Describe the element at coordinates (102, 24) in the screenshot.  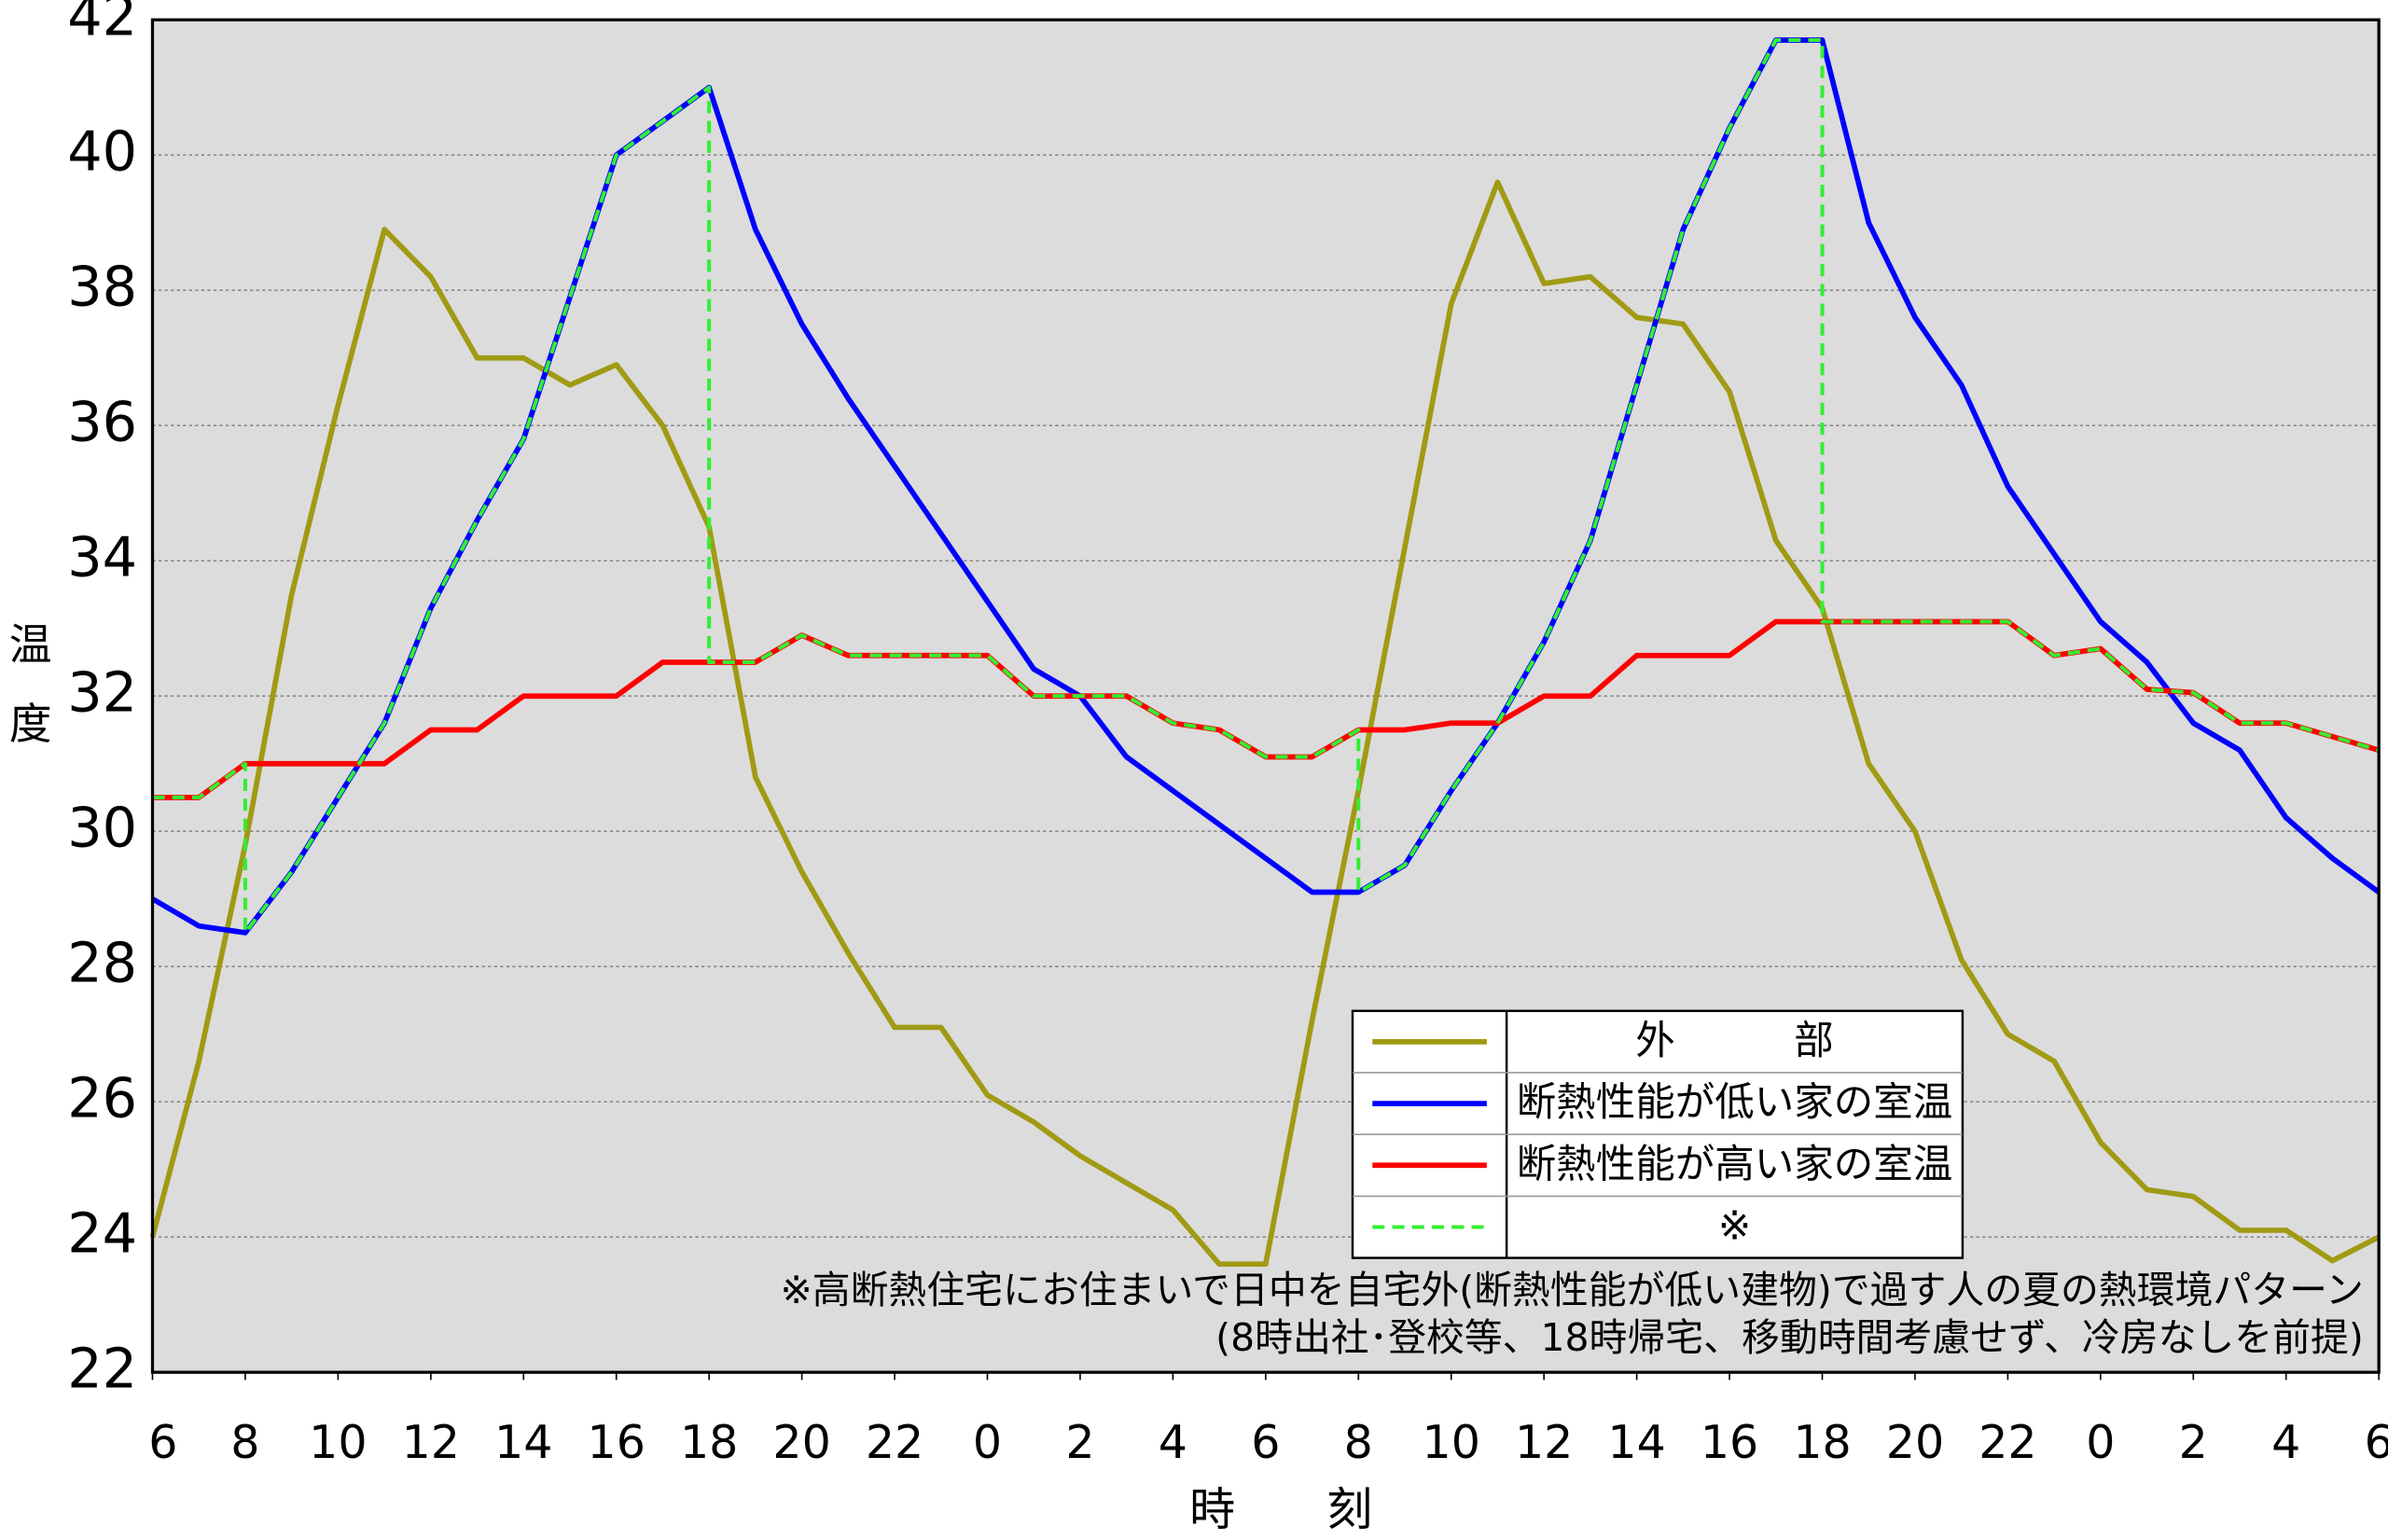
I see `y-tick-label: 42` at that location.